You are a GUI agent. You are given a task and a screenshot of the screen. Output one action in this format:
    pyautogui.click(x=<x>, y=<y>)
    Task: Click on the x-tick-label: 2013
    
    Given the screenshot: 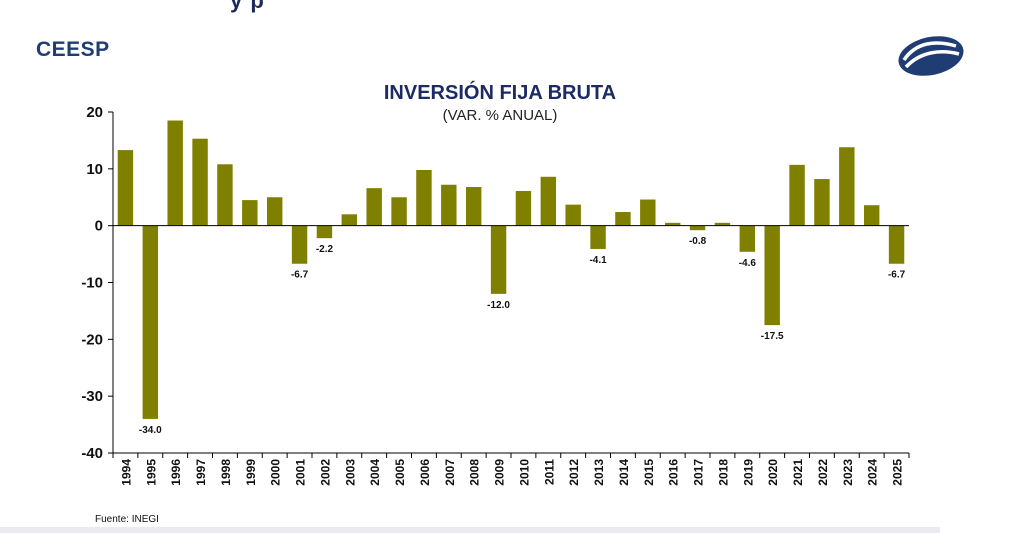 What is the action you would take?
    pyautogui.click(x=599, y=472)
    